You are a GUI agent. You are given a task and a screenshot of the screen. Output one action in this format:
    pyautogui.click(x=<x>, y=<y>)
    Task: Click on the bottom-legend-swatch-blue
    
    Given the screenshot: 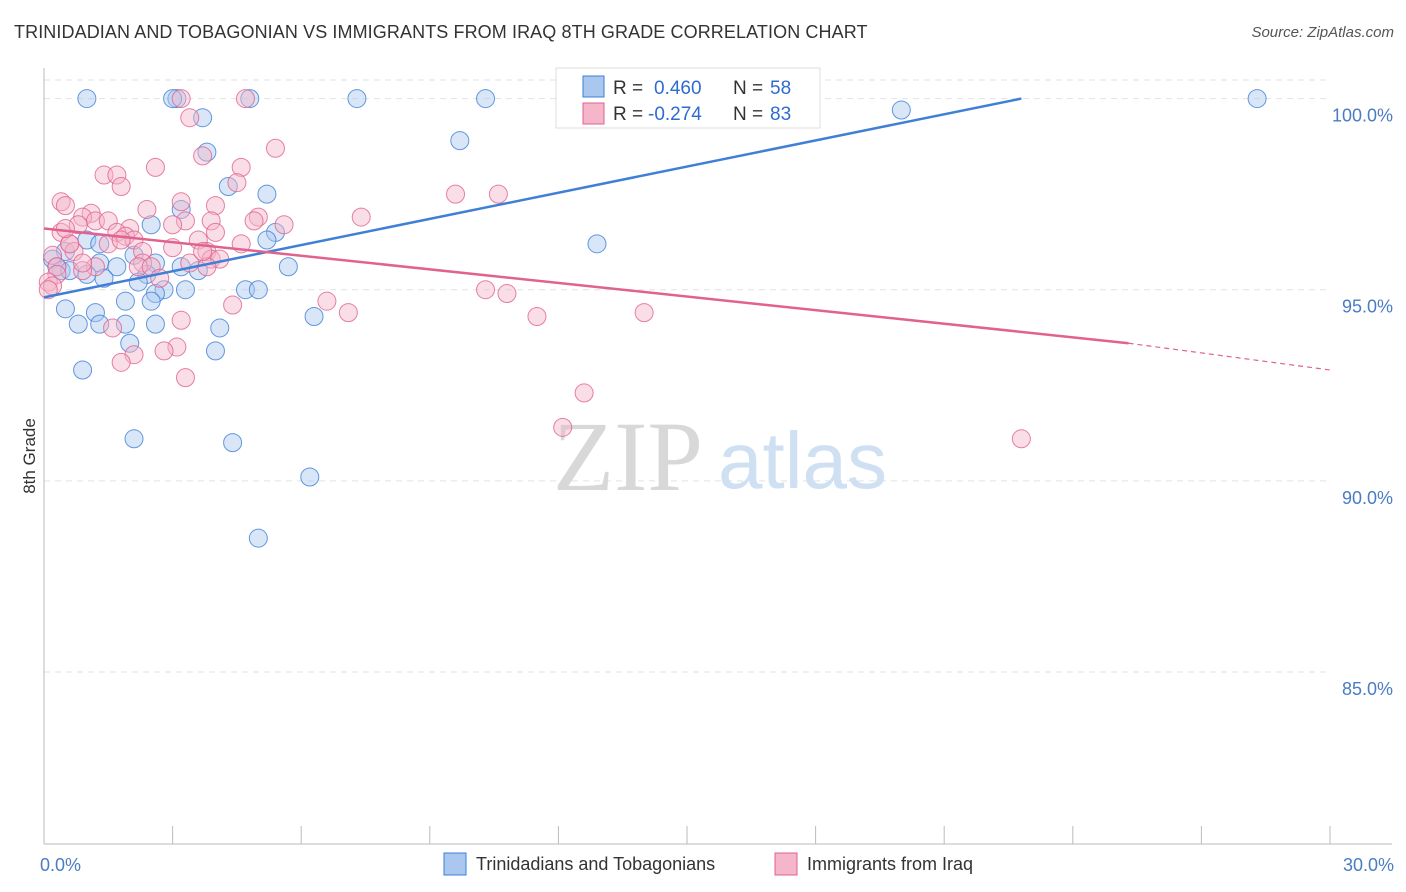 What is the action you would take?
    pyautogui.click(x=455, y=864)
    